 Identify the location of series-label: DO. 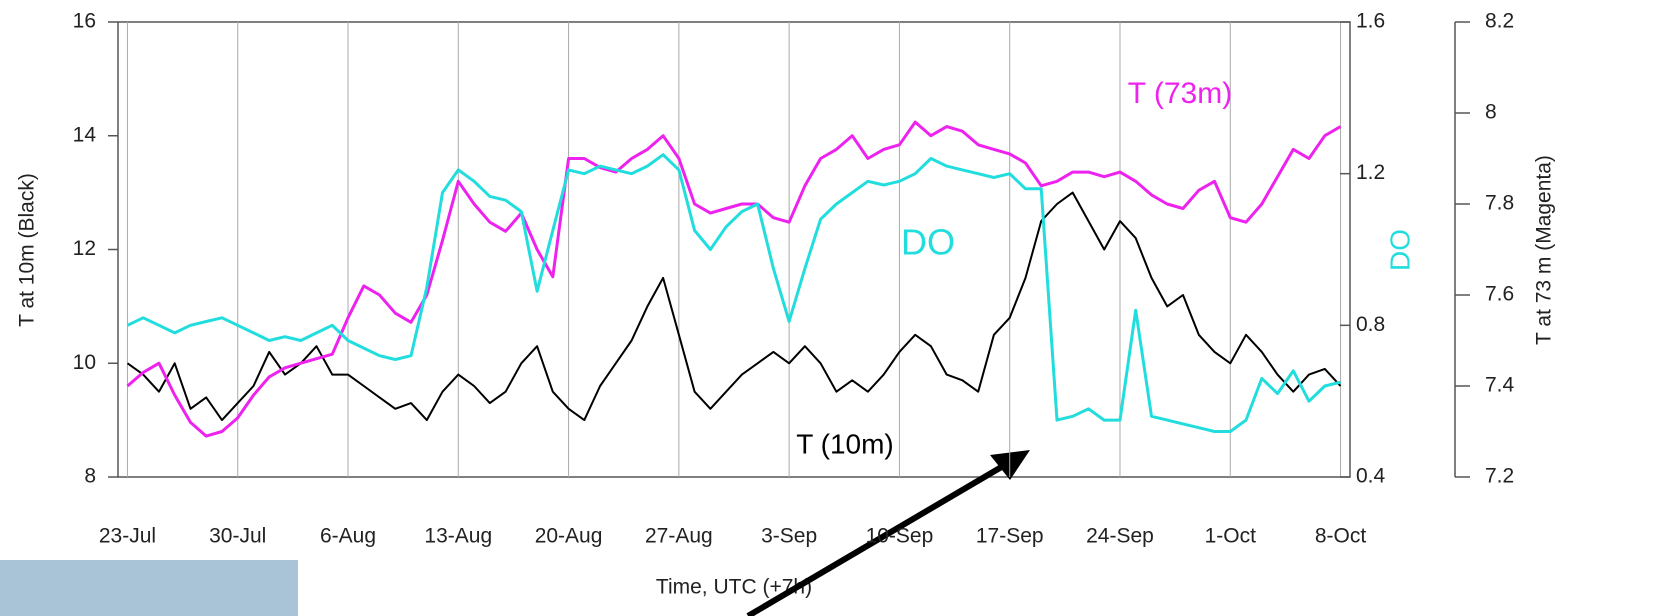
(928, 242).